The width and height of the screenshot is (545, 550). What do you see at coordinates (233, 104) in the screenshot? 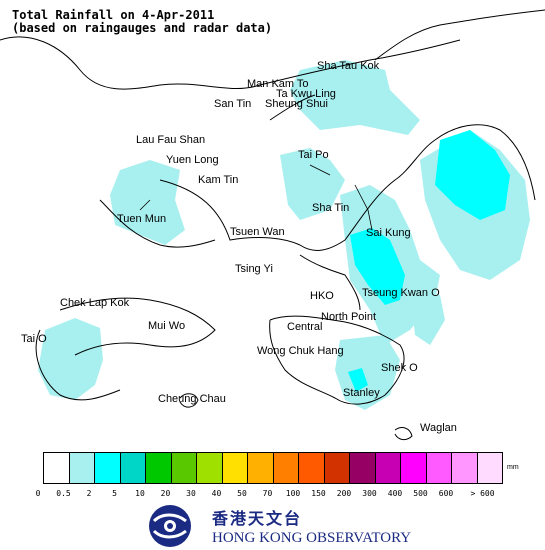
I see `place-san-tin: San Tin` at bounding box center [233, 104].